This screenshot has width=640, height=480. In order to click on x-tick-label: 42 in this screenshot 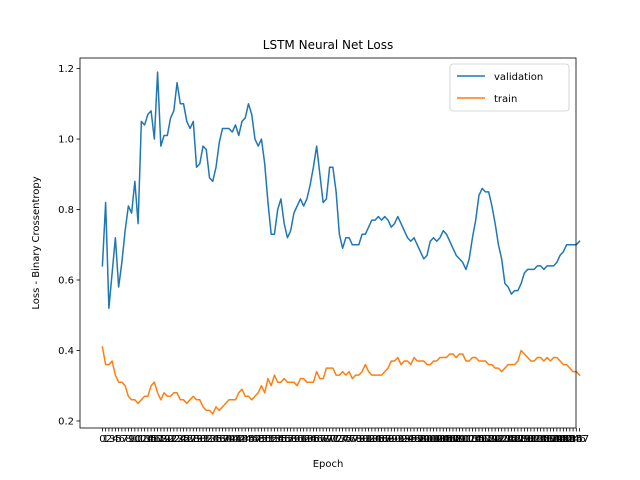, I will do `click(238, 439)`.